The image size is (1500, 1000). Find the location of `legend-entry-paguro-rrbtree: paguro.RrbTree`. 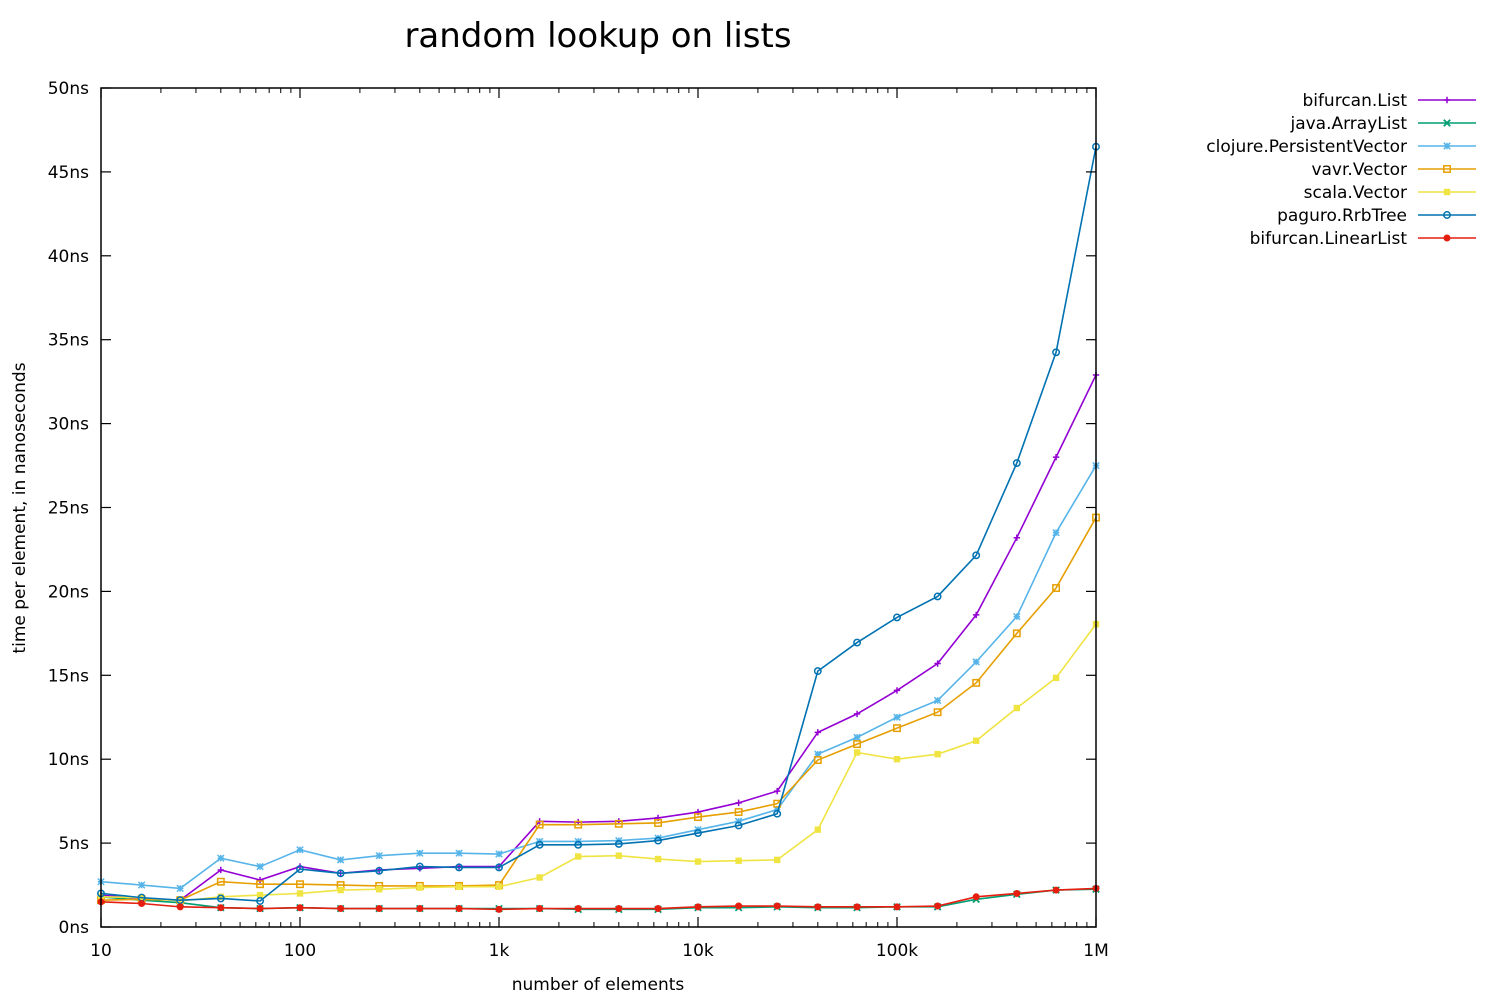

legend-entry-paguro-rrbtree: paguro.RrbTree is located at coordinates (1376, 216).